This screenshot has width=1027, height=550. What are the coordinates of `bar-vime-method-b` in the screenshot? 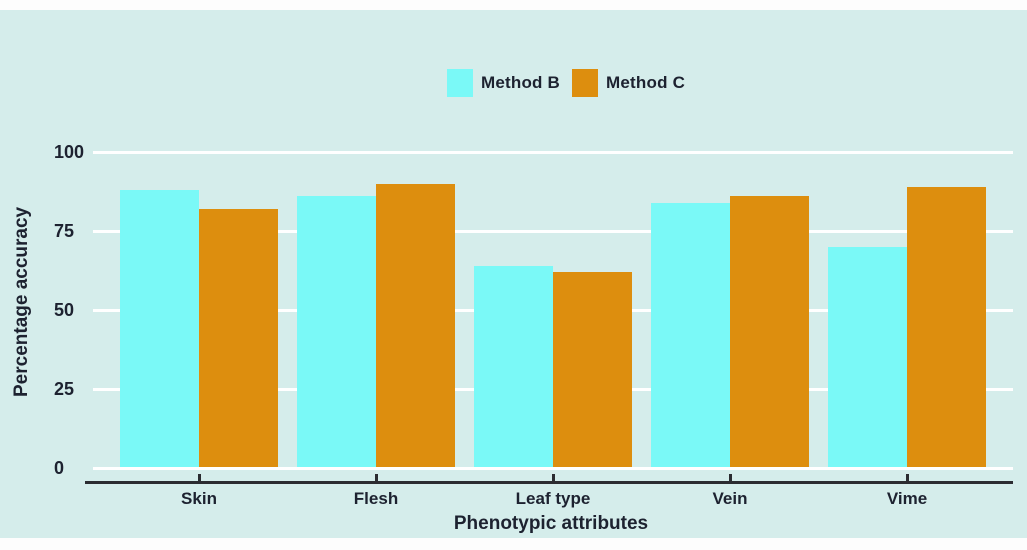 It's located at (867, 357).